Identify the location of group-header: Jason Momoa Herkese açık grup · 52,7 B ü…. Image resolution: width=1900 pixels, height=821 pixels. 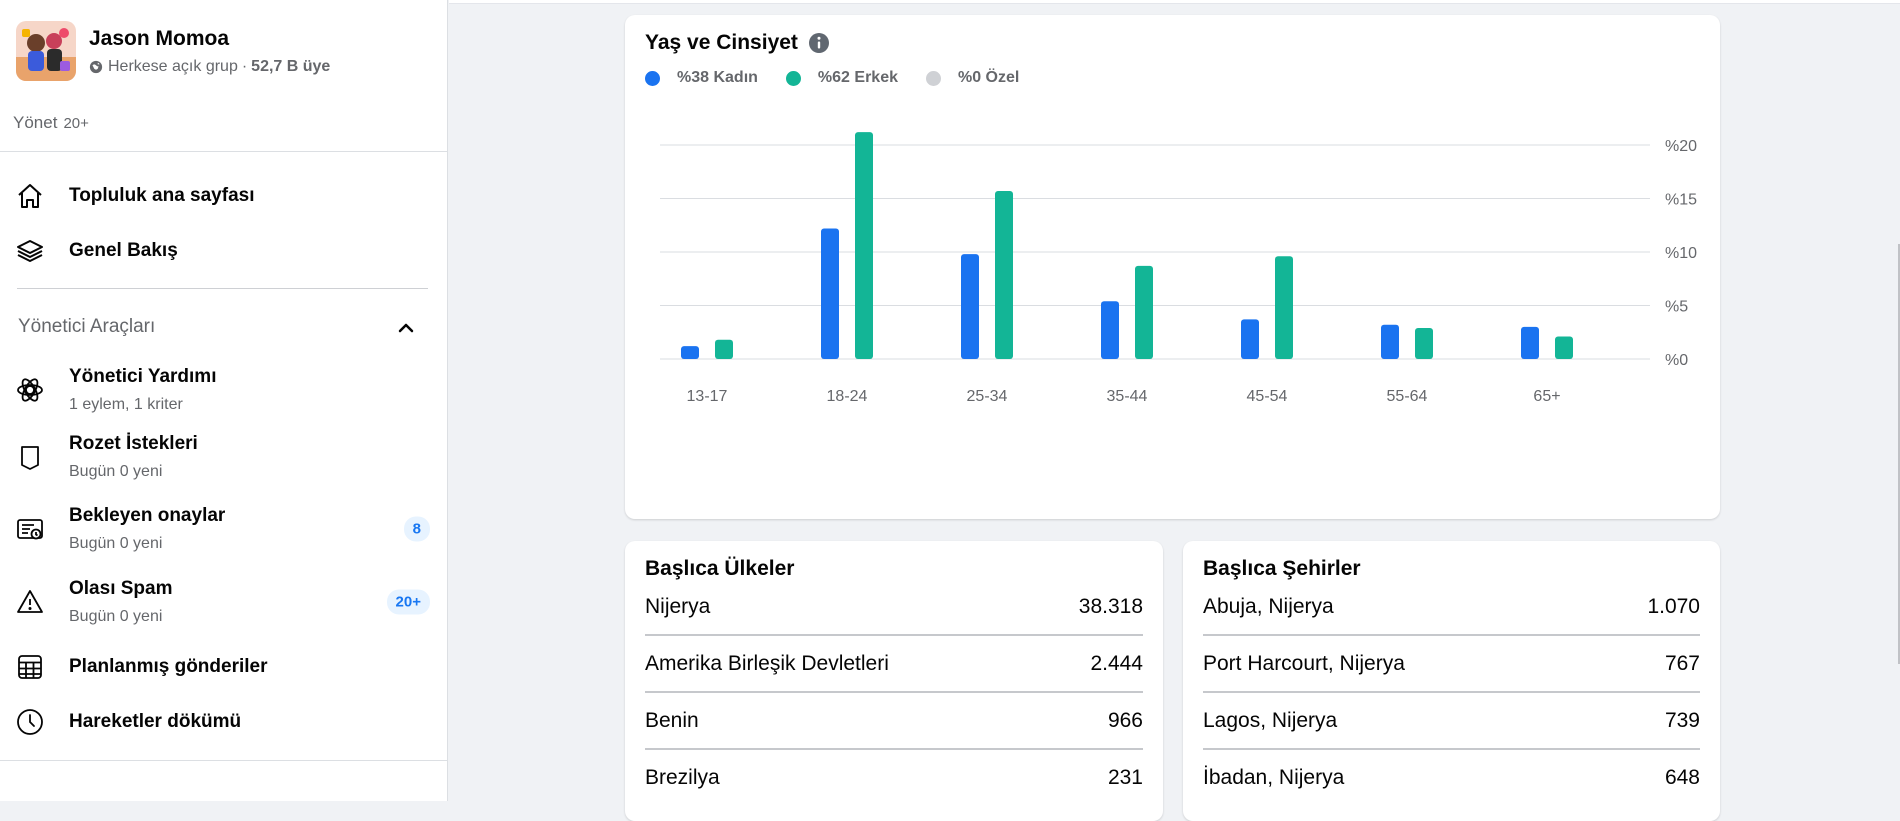
(173, 51).